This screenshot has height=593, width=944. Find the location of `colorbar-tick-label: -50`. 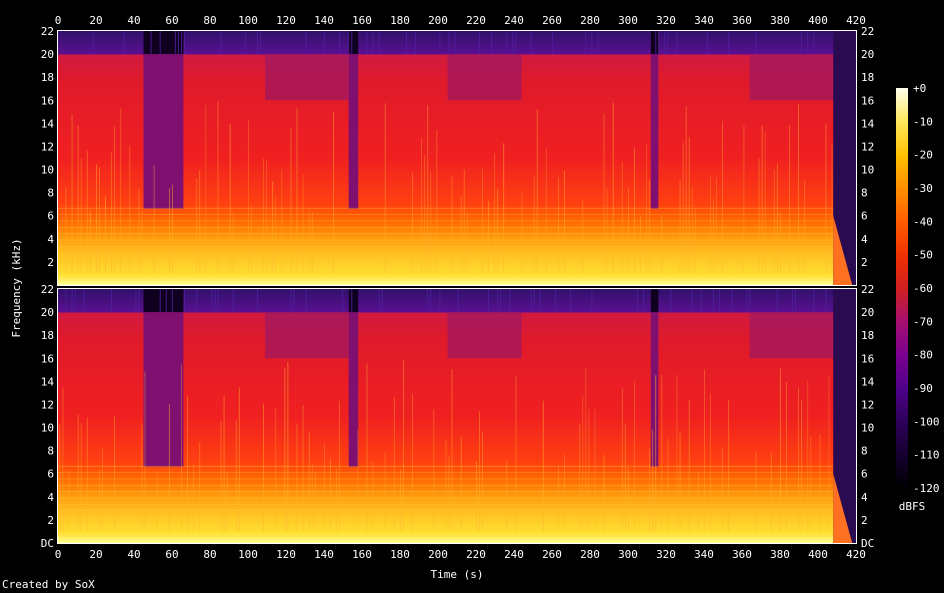

colorbar-tick-label: -50 is located at coordinates (923, 255).